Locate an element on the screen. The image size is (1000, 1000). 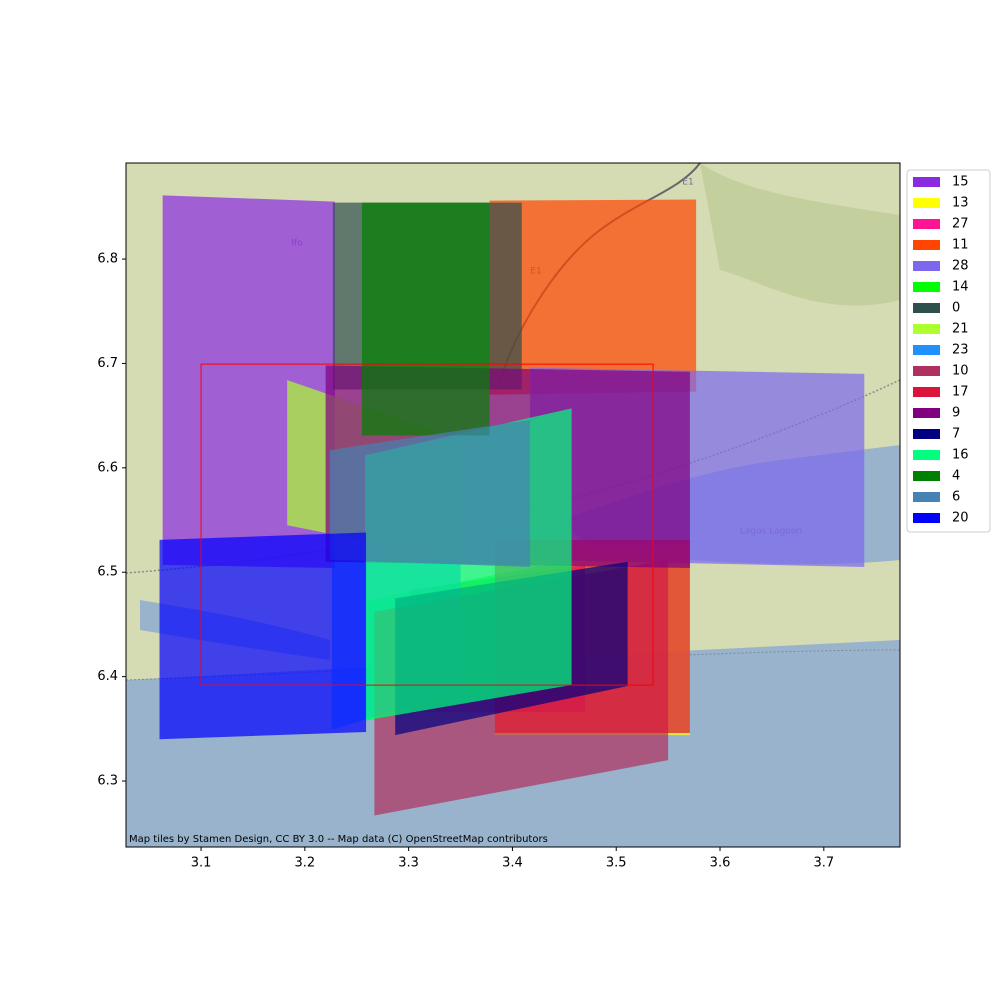
y-tick-label: 6.4 is located at coordinates (107, 676).